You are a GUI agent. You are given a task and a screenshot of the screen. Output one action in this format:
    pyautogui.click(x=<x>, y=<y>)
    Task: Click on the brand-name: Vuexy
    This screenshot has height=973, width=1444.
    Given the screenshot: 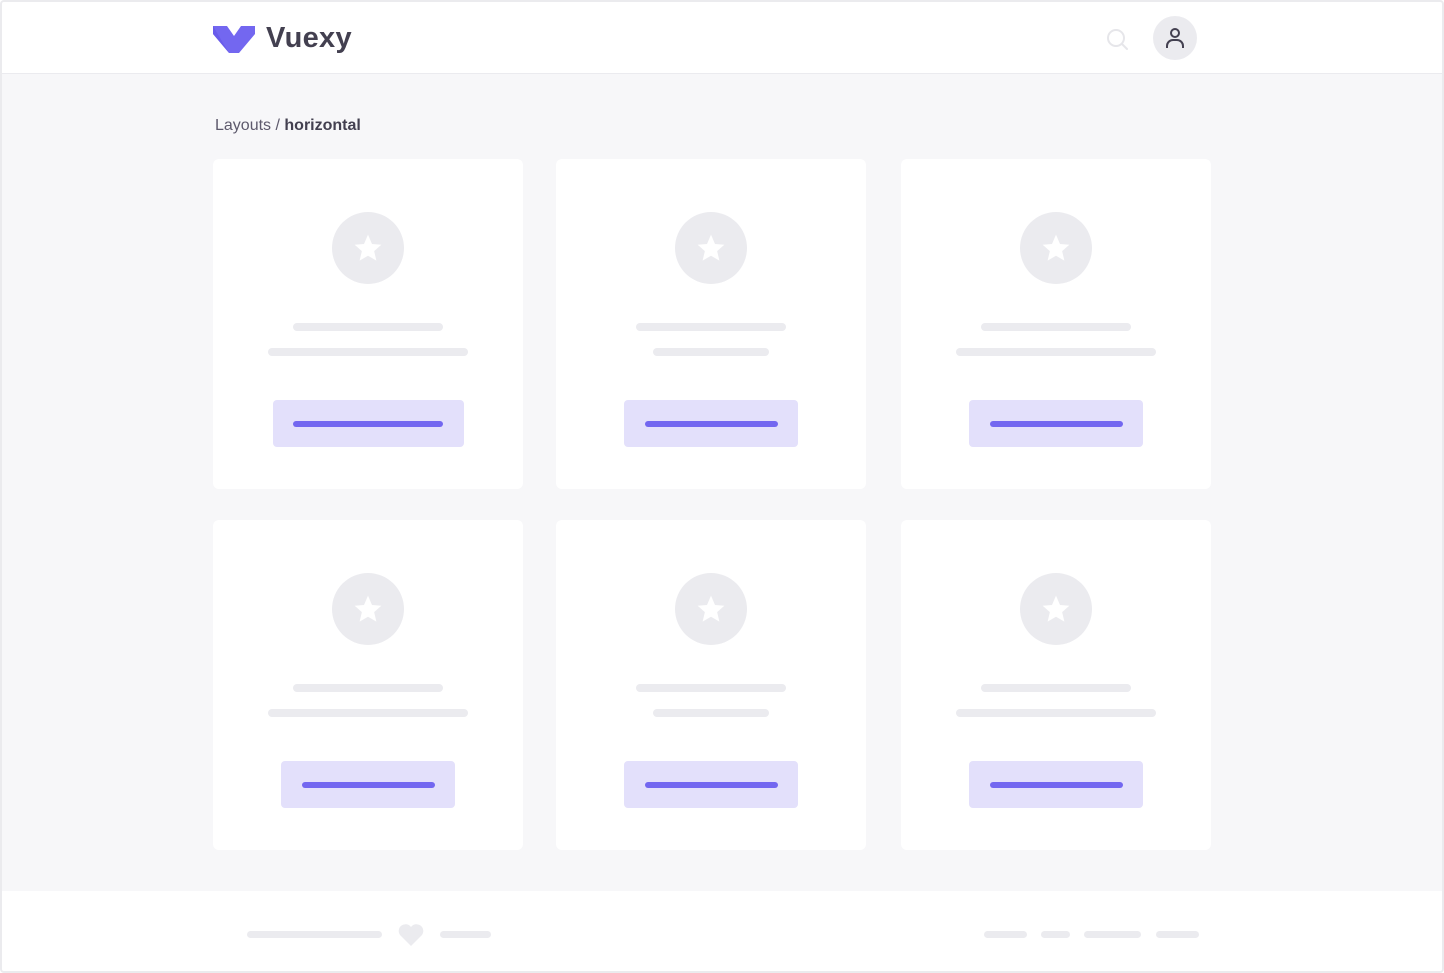 What is the action you would take?
    pyautogui.click(x=309, y=38)
    